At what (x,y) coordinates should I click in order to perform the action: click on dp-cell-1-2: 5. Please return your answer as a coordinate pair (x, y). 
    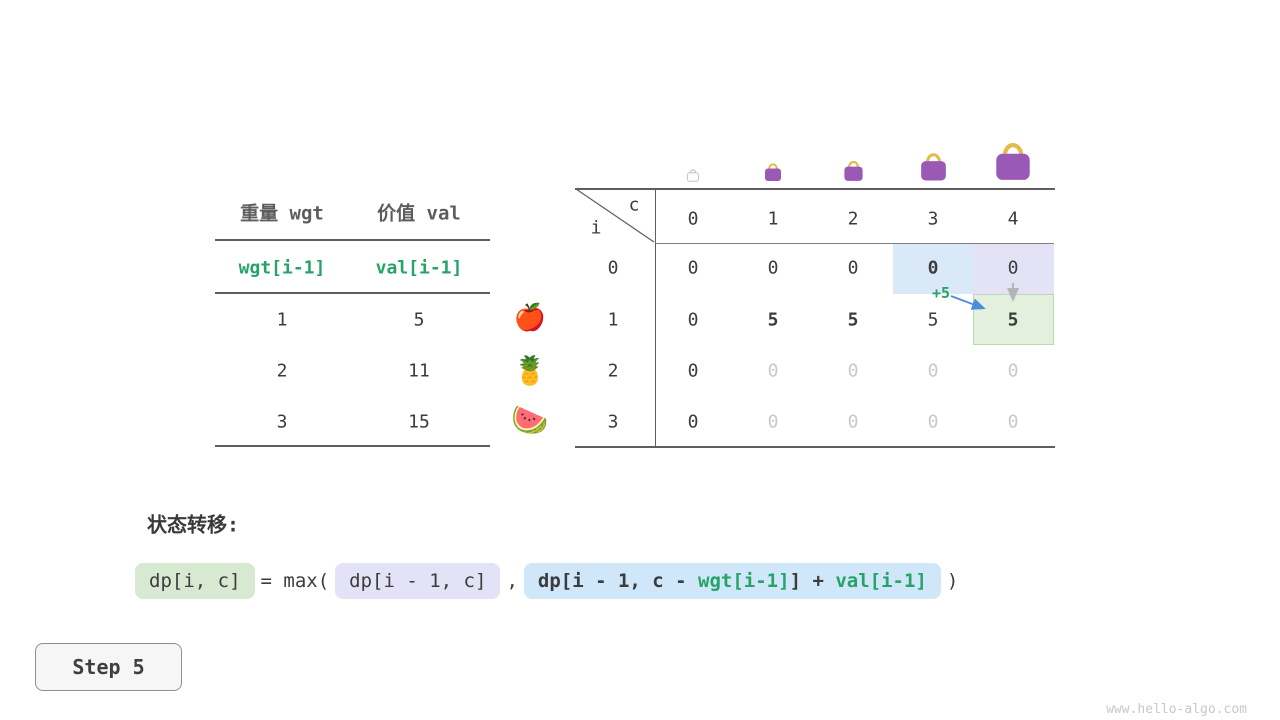
    Looking at the image, I should click on (853, 320).